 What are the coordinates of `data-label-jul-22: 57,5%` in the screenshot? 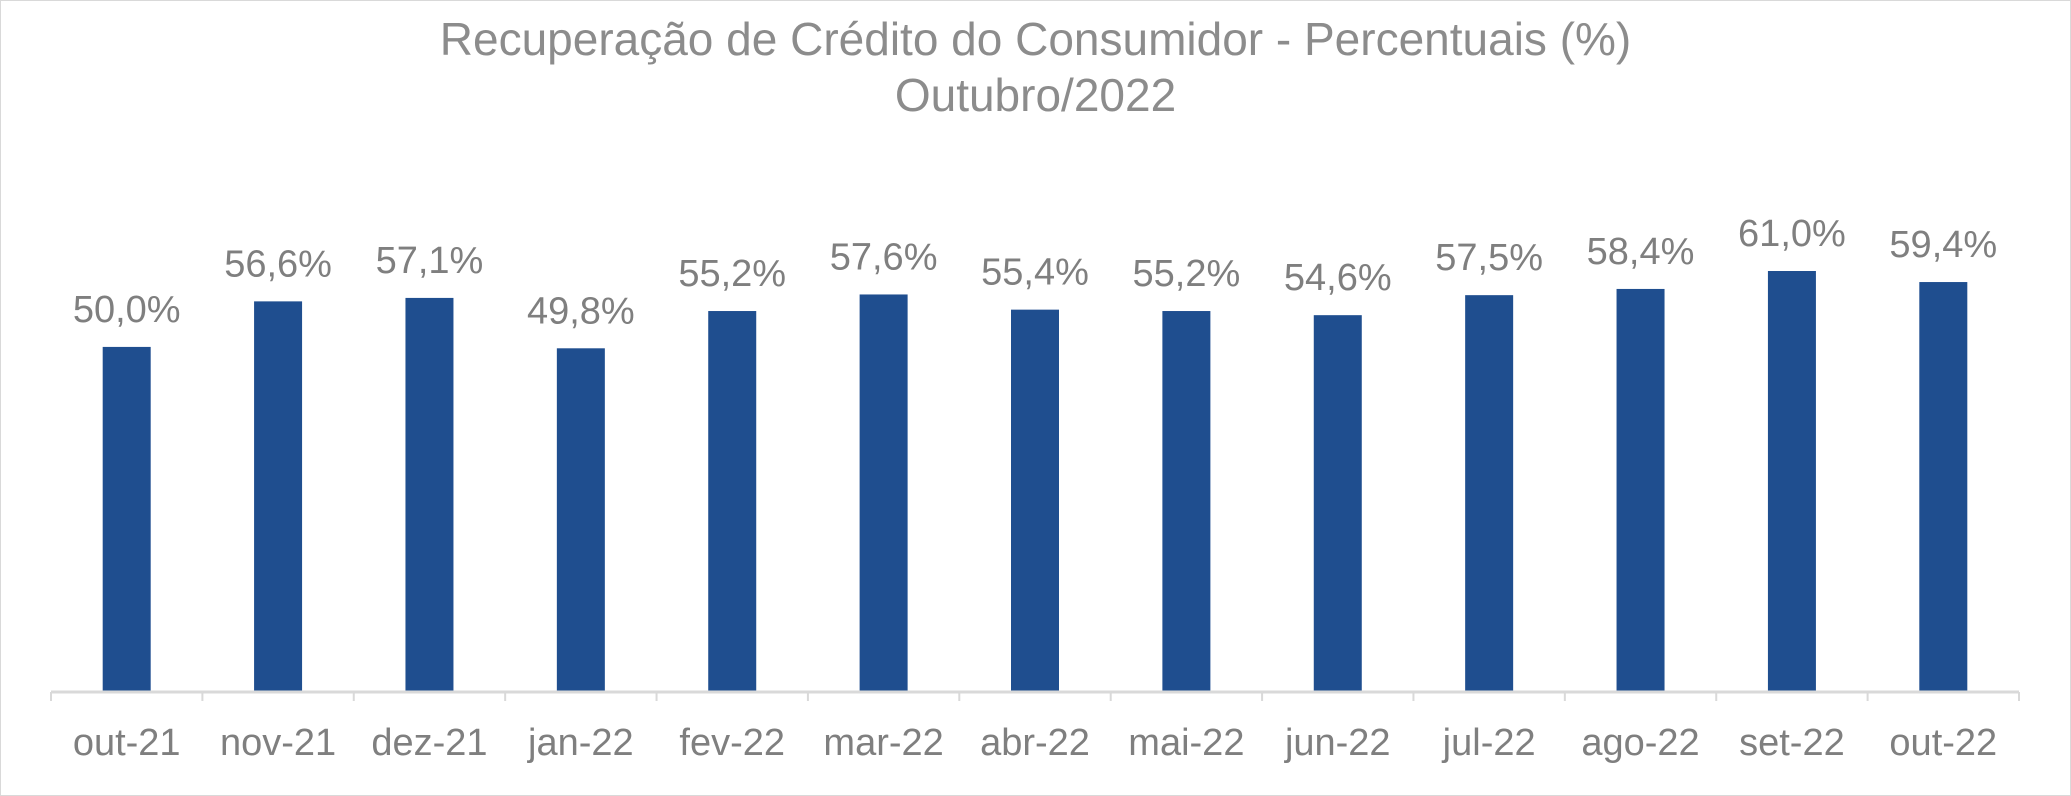 It's located at (1489, 258).